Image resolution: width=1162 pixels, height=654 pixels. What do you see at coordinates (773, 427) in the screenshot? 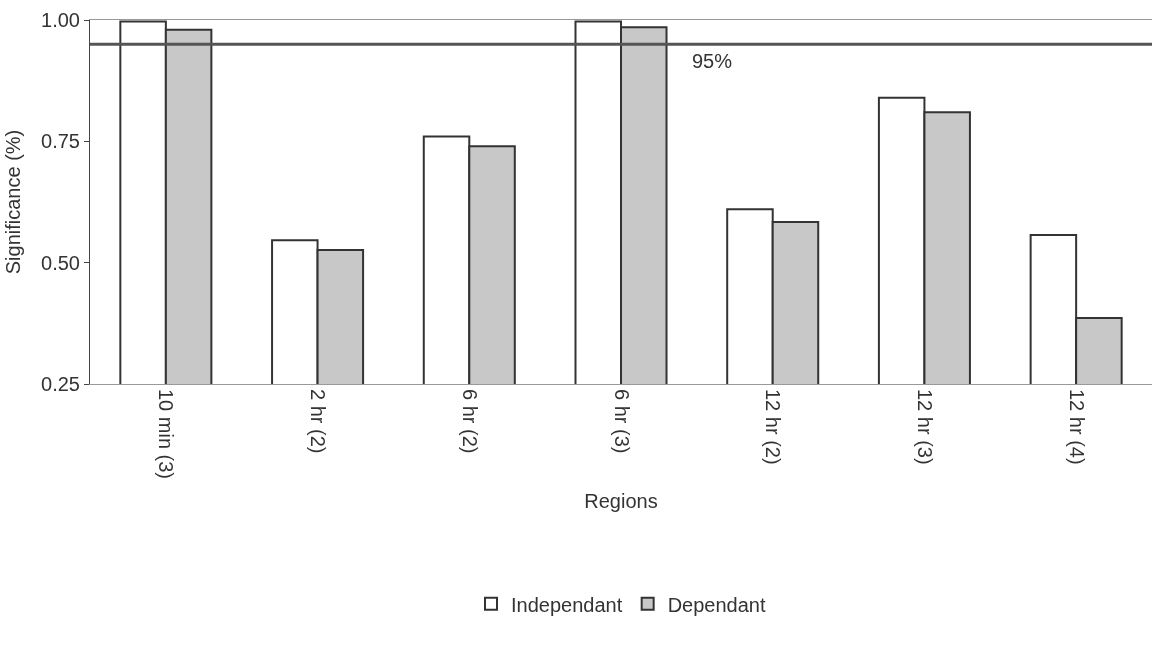
I see `x-tick-label: 12 hr (2)` at bounding box center [773, 427].